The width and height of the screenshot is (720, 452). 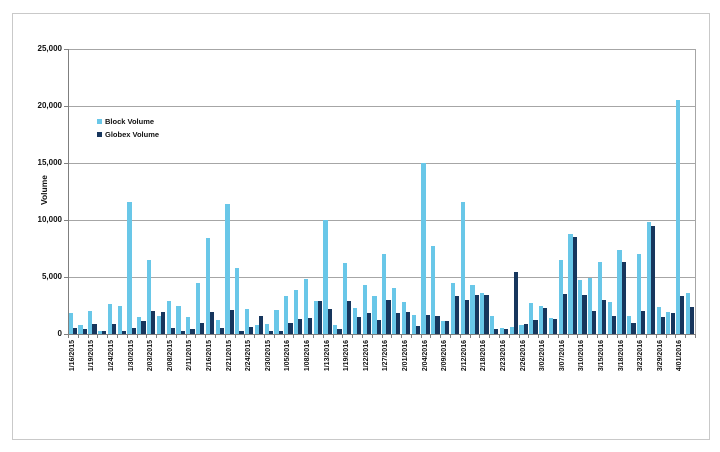 I want to click on legend-label-block-volume: Block Volume, so click(x=130, y=121).